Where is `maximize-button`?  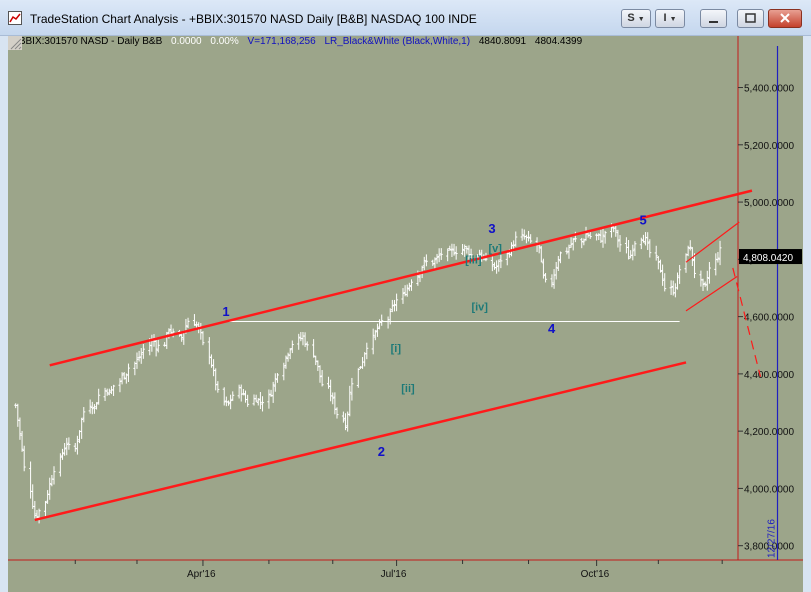 maximize-button is located at coordinates (750, 18).